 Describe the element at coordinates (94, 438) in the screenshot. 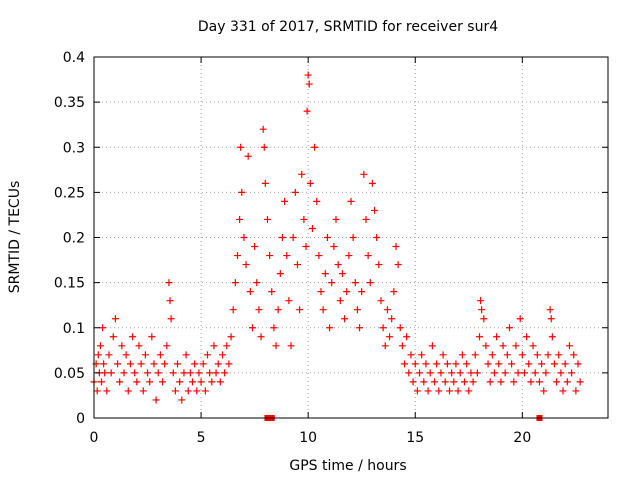

I see `x-tick-label: 0` at that location.